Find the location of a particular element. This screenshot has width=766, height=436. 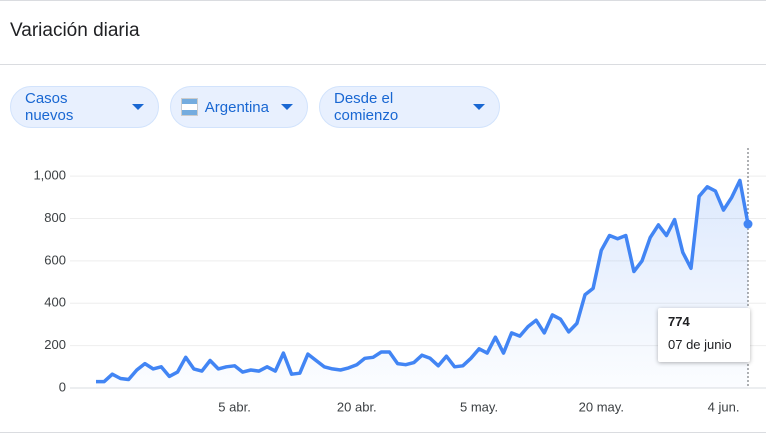

x-tick-label: 5 may. is located at coordinates (479, 406).